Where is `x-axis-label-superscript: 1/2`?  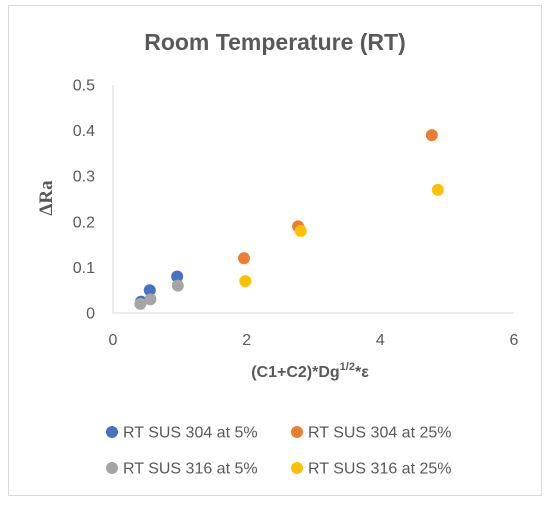
x-axis-label-superscript: 1/2 is located at coordinates (347, 367).